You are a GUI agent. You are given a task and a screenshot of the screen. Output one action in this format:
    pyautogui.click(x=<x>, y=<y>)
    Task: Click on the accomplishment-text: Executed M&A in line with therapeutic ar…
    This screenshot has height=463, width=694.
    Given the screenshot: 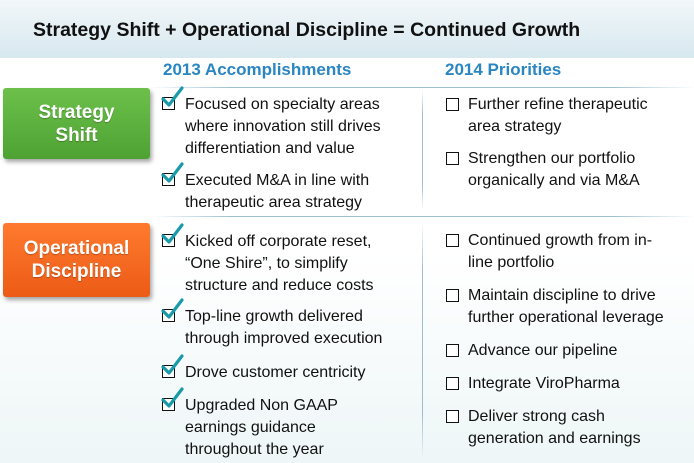 What is the action you would take?
    pyautogui.click(x=277, y=191)
    